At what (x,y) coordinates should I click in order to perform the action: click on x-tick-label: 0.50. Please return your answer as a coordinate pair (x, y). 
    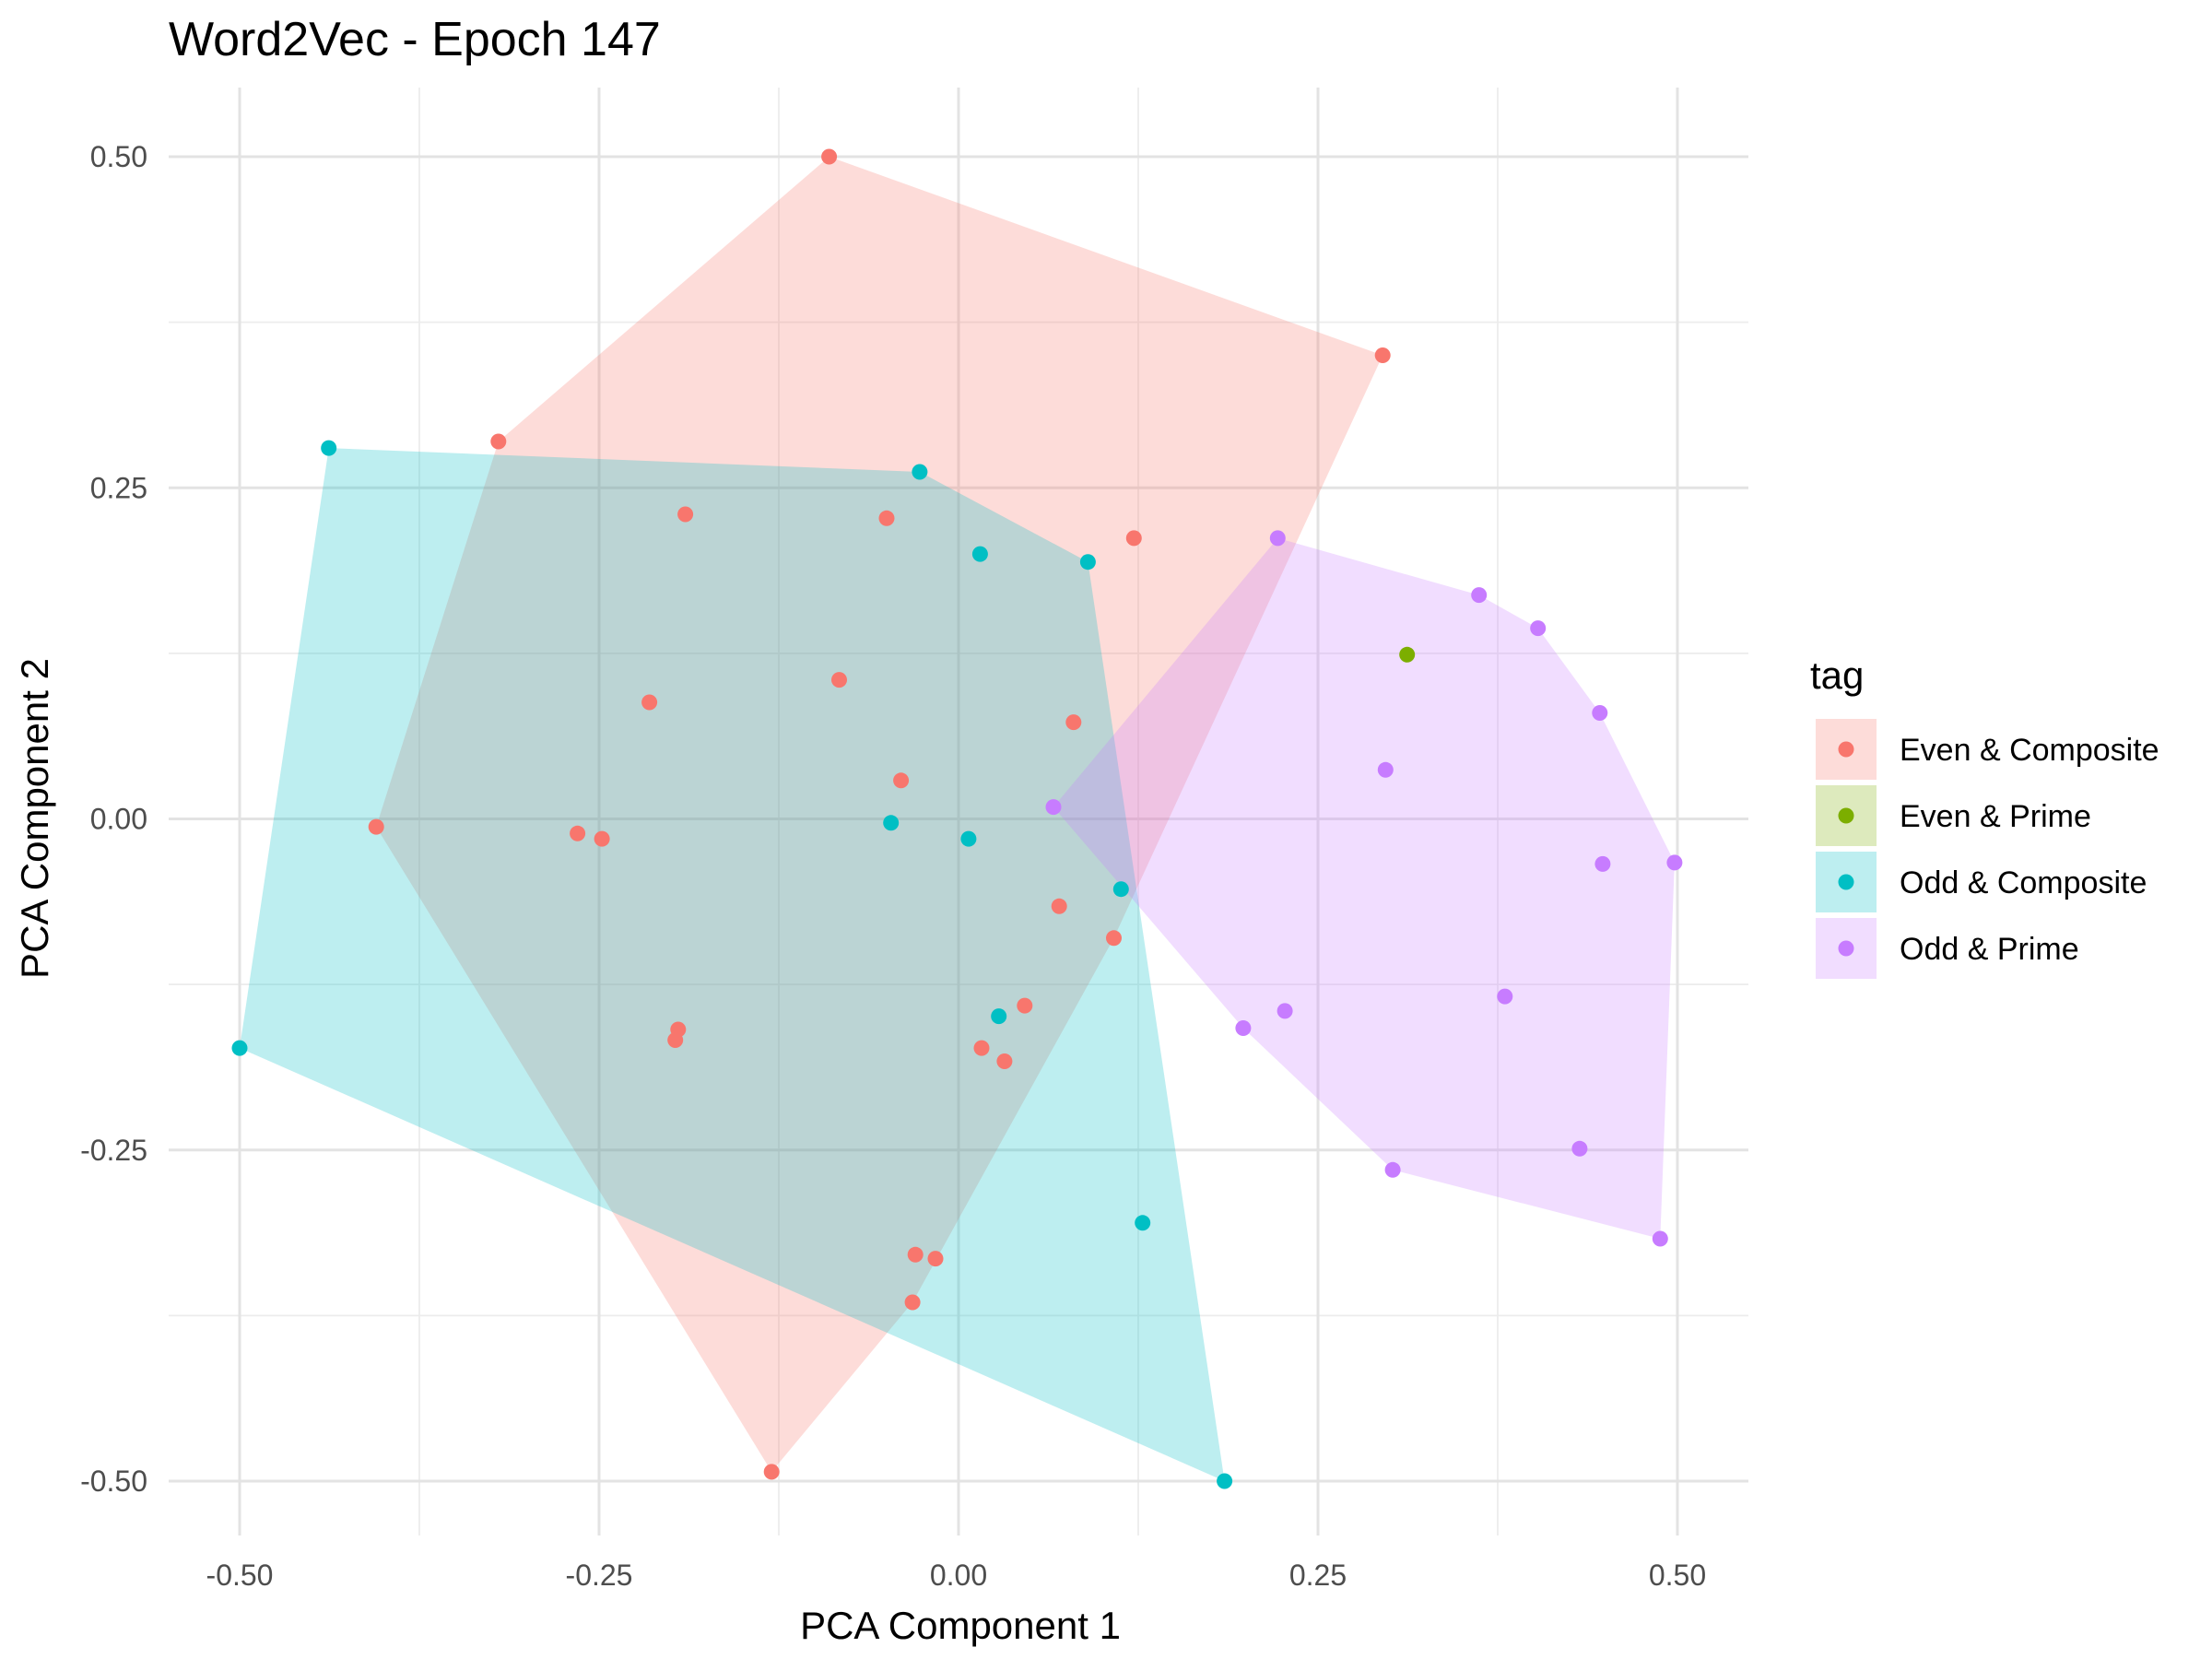
    Looking at the image, I should click on (1677, 1575).